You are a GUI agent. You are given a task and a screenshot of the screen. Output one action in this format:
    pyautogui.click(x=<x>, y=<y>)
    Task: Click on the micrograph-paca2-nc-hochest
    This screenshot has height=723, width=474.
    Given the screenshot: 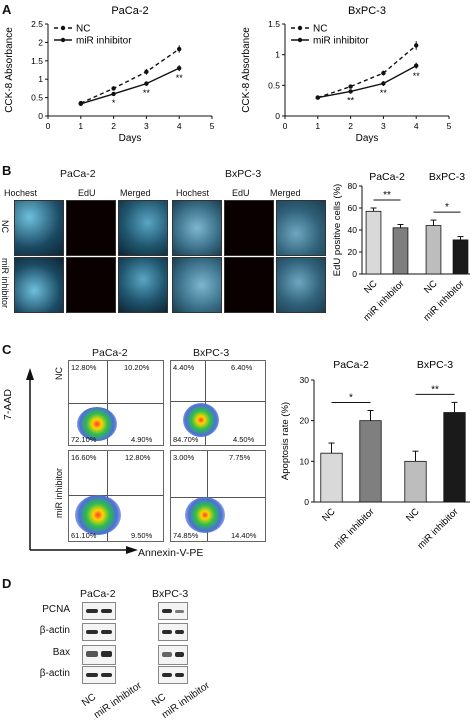 What is the action you would take?
    pyautogui.click(x=39, y=228)
    